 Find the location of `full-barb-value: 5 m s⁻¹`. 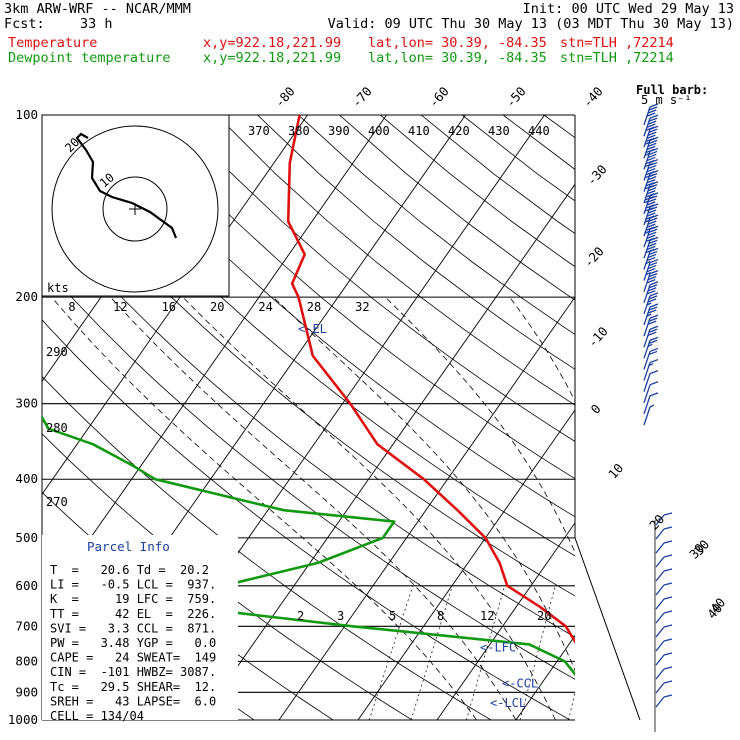

full-barb-value: 5 m s⁻¹ is located at coordinates (666, 100).